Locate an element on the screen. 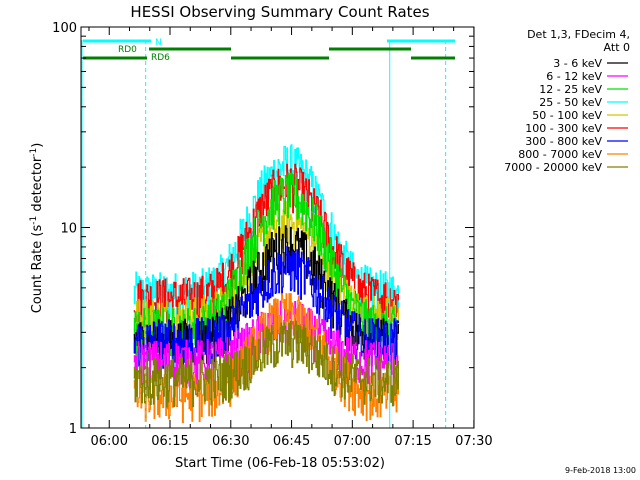  attenuator-label-rd6: RD6 is located at coordinates (160, 58).